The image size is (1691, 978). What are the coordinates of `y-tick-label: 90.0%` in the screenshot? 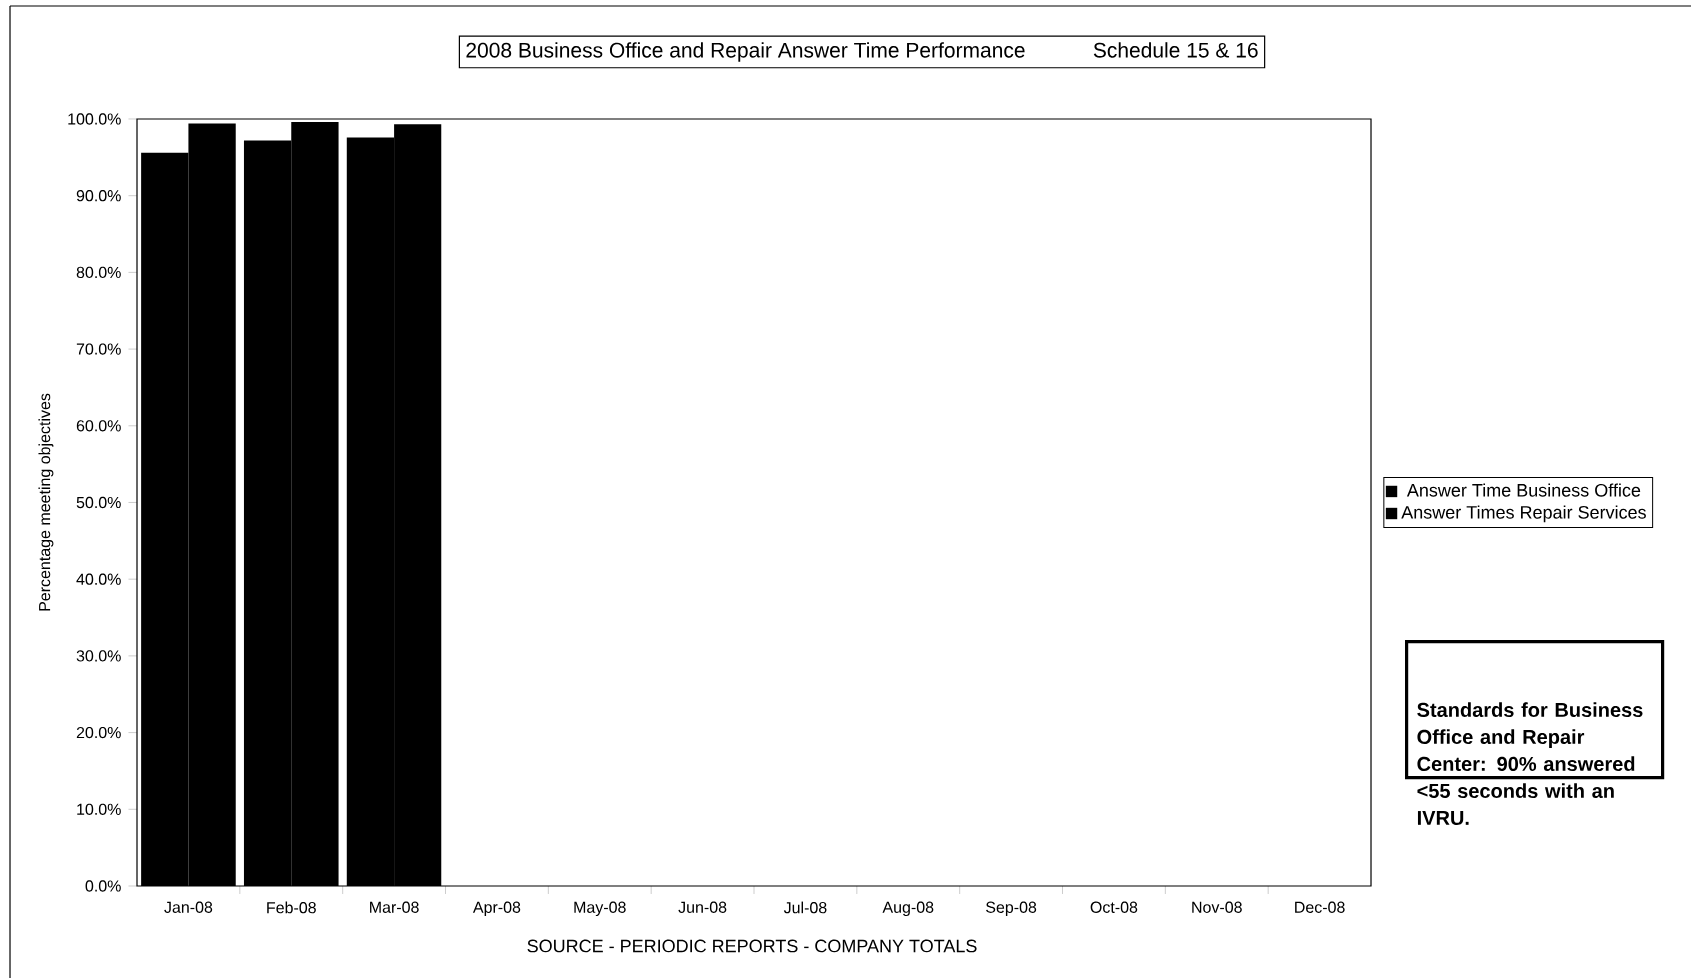 It's located at (98, 196).